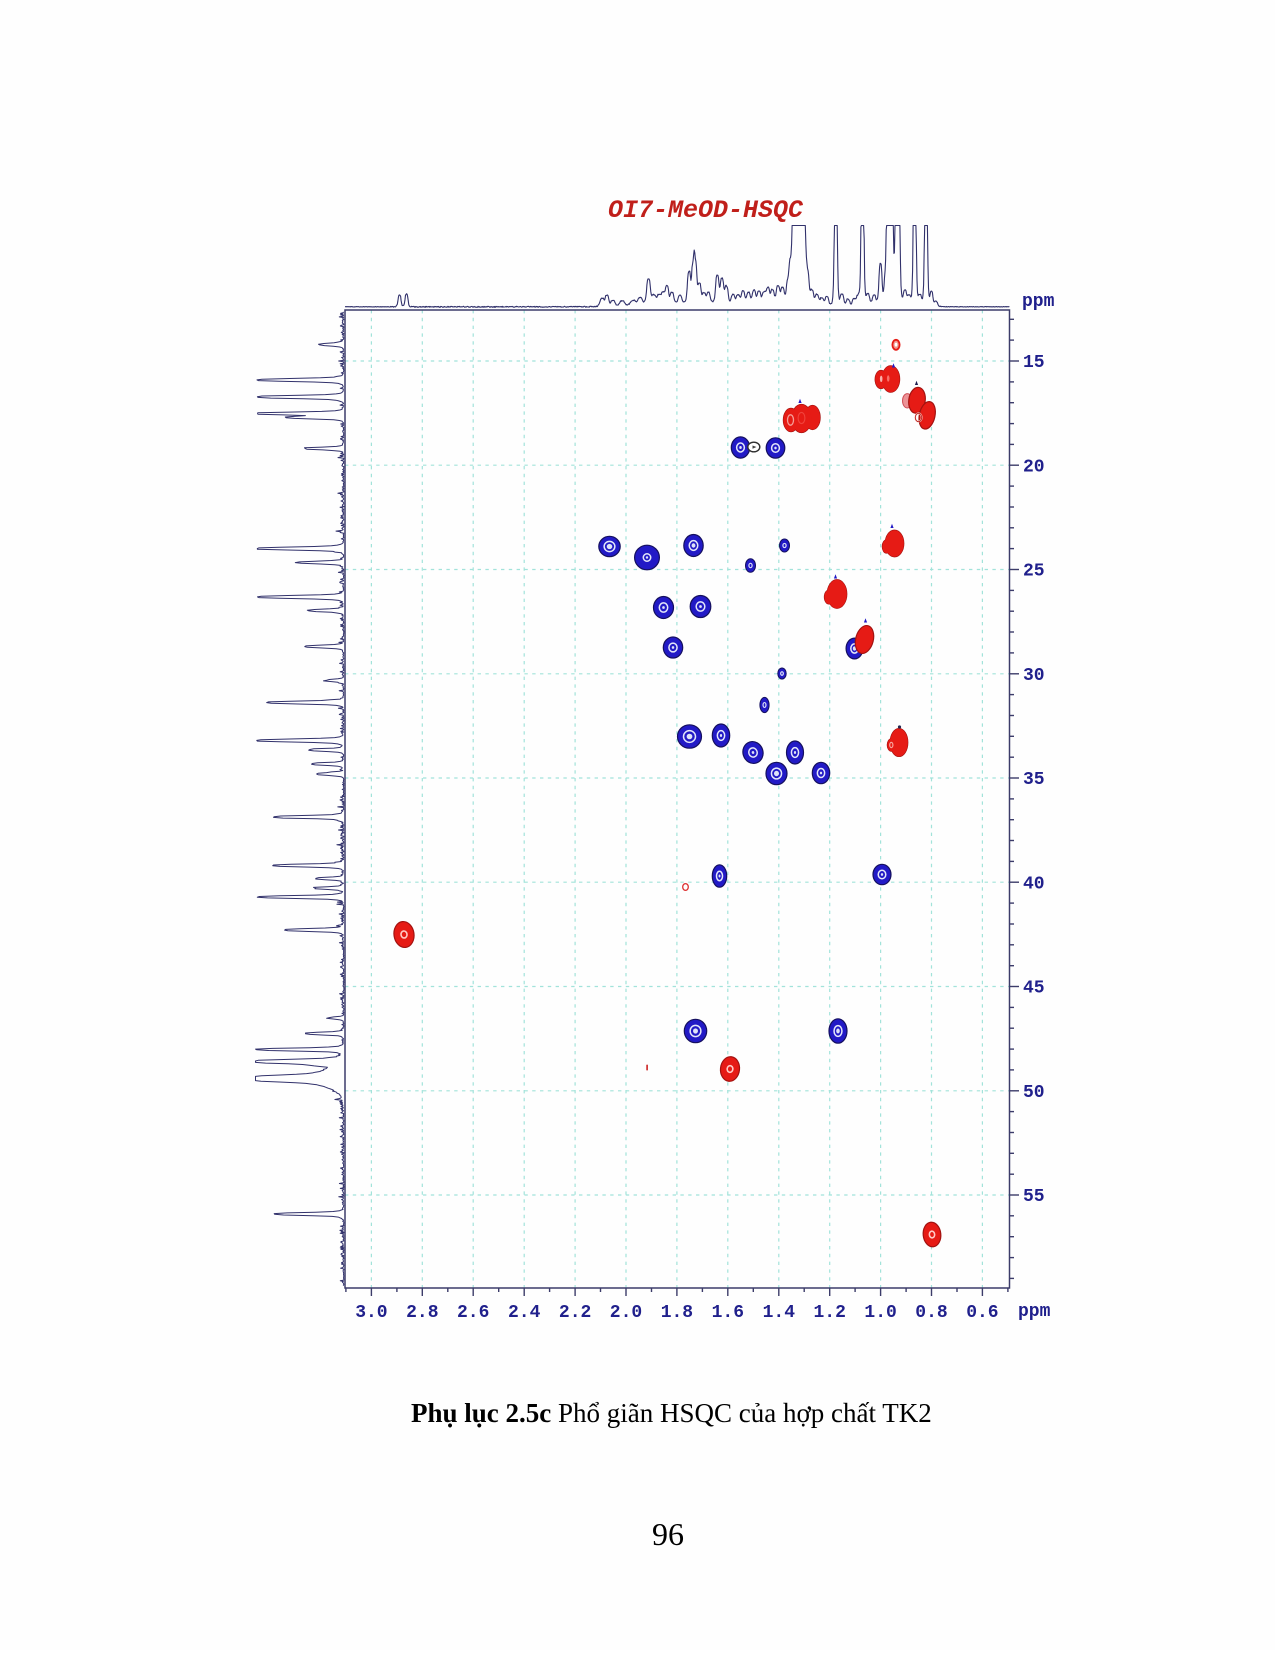 This screenshot has height=1655, width=1275. What do you see at coordinates (706, 210) in the screenshot?
I see `svg-text: OI7-MeOD-HSQC` at bounding box center [706, 210].